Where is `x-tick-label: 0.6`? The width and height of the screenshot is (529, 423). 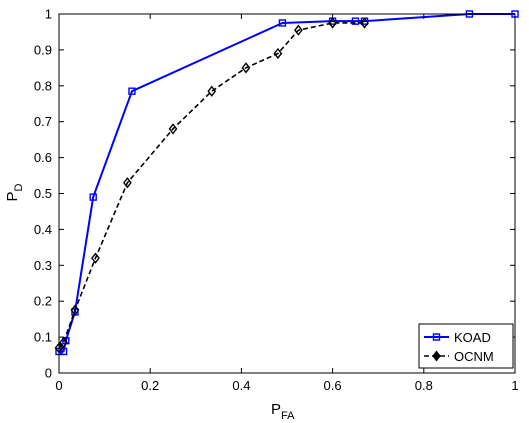
x-tick-label: 0.6 is located at coordinates (333, 385).